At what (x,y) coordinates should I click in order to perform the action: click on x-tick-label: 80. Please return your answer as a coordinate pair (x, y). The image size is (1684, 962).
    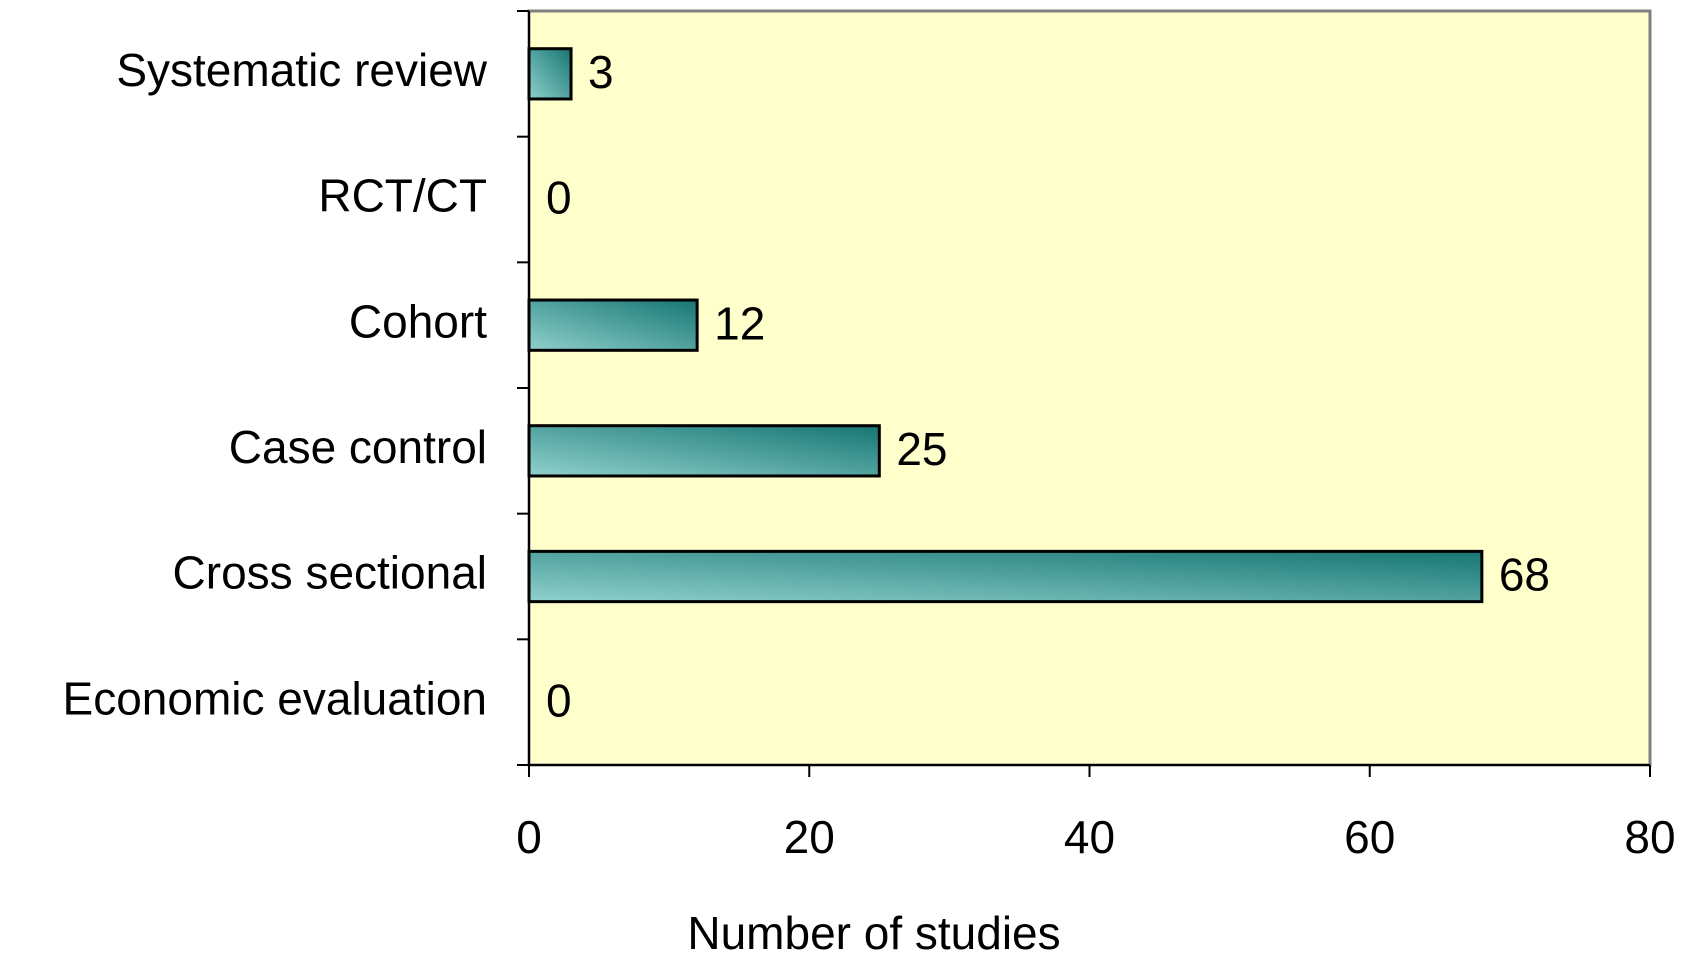
    Looking at the image, I should click on (1649, 837).